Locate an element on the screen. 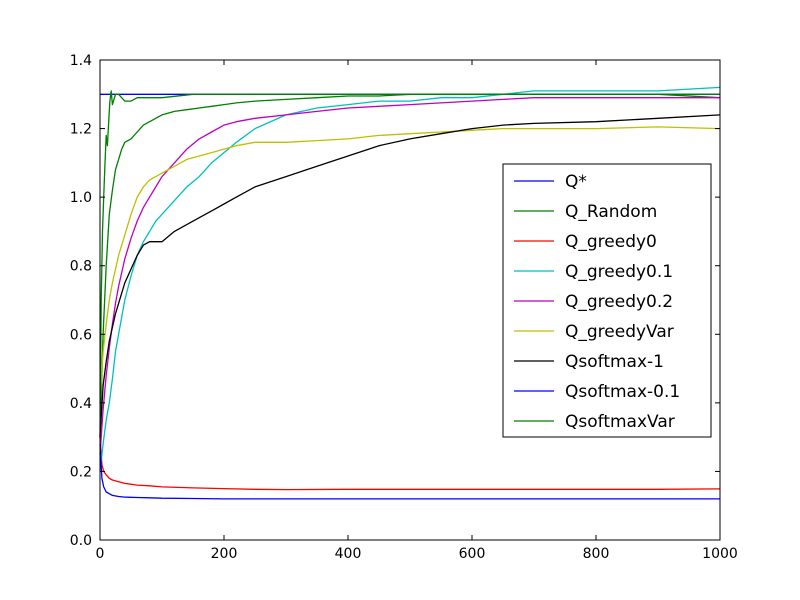 Image resolution: width=800 pixels, height=600 pixels. legend-label: Qsoftmax-0.1 is located at coordinates (622, 392).